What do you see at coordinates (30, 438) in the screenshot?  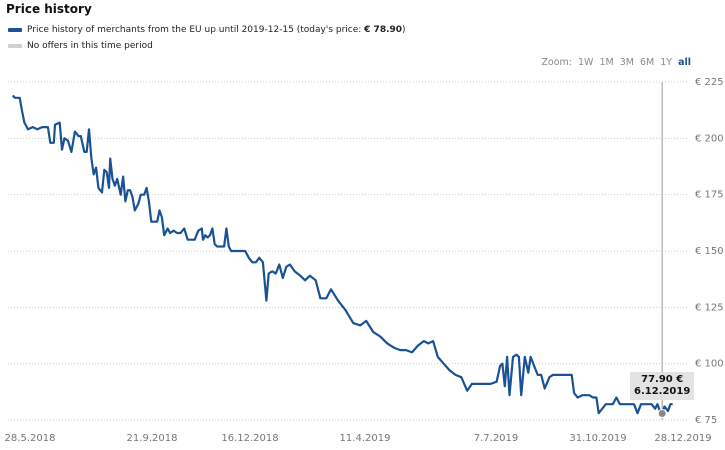 I see `x-tick-label: 28.5.2018` at bounding box center [30, 438].